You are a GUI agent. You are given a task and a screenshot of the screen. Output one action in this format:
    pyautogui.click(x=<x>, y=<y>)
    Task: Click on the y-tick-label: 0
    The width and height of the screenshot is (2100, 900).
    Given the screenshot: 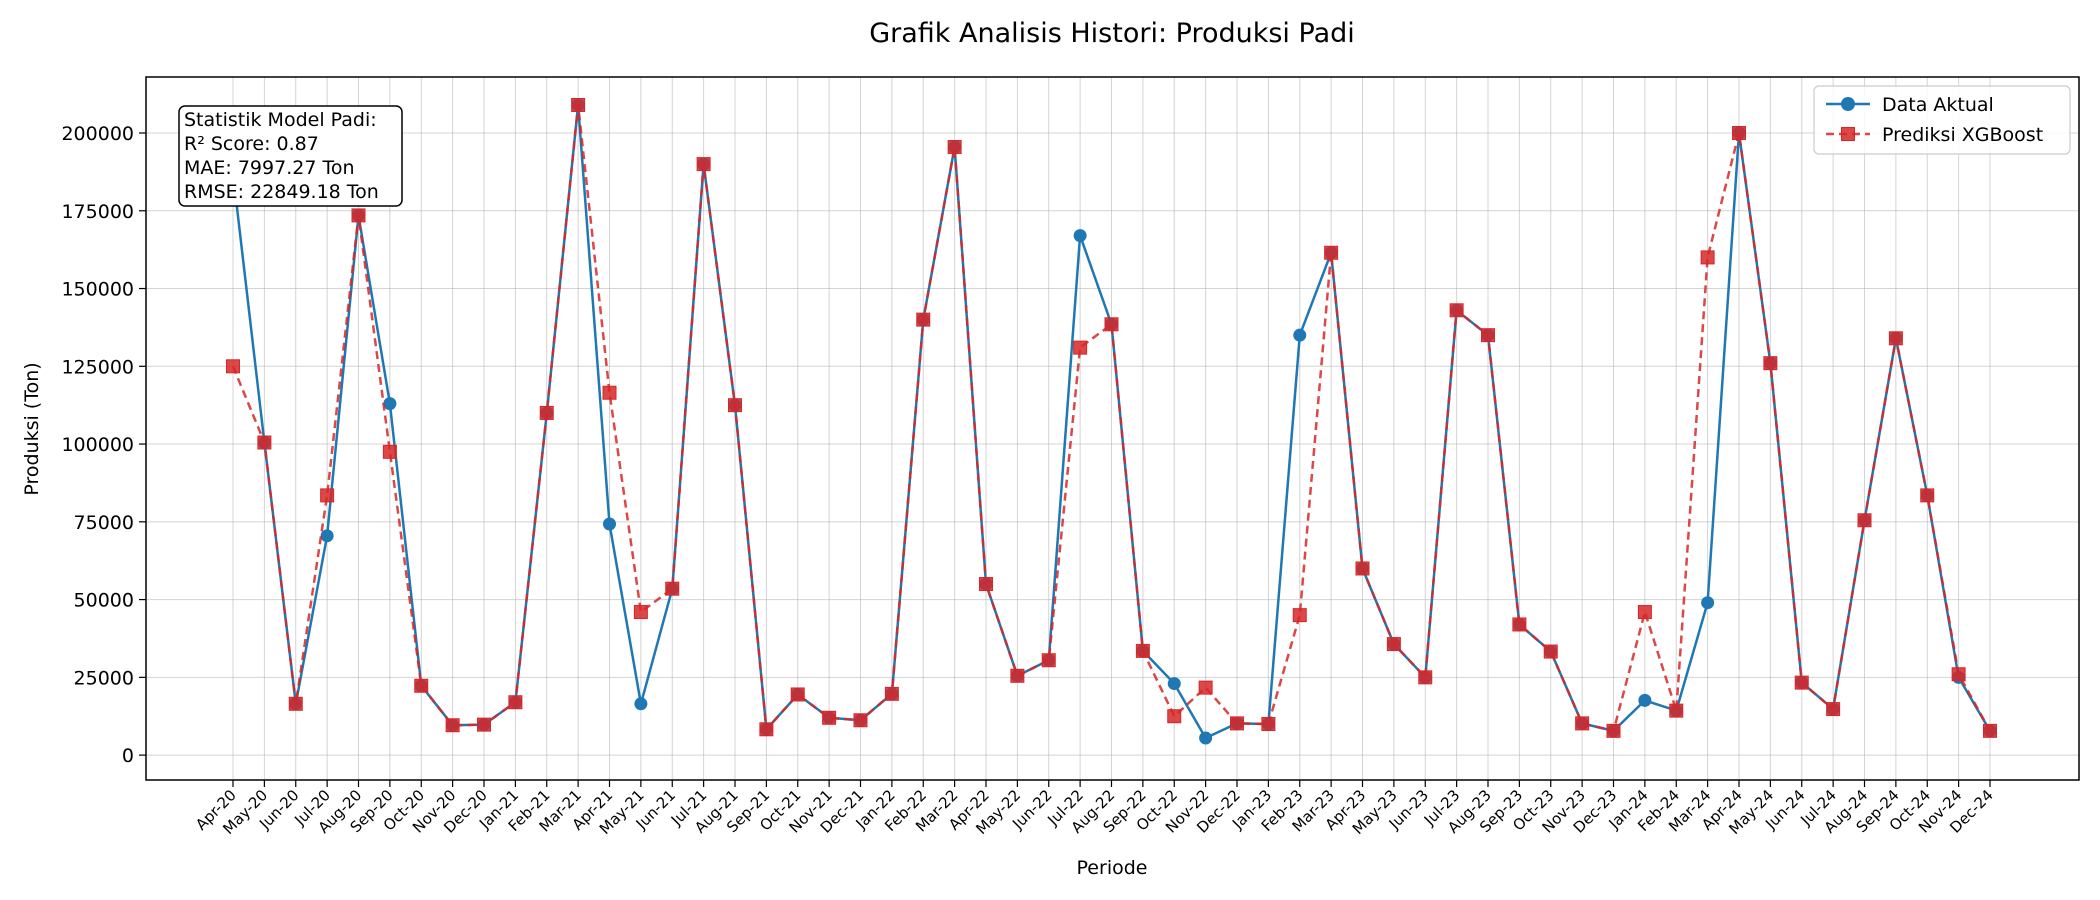 What is the action you would take?
    pyautogui.click(x=128, y=756)
    